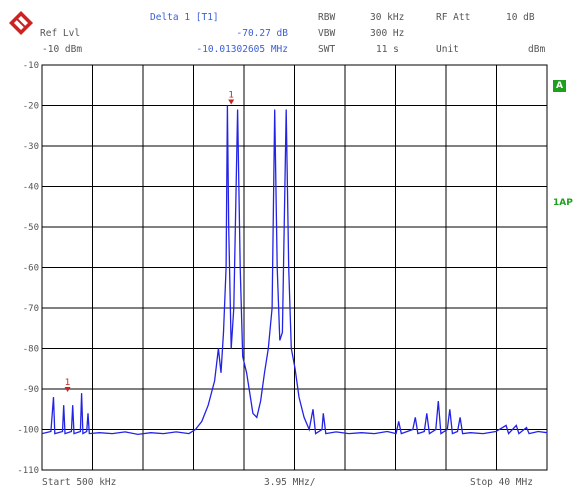 The height and width of the screenshot is (490, 578). What do you see at coordinates (387, 49) in the screenshot?
I see `swt-value: 11 s` at bounding box center [387, 49].